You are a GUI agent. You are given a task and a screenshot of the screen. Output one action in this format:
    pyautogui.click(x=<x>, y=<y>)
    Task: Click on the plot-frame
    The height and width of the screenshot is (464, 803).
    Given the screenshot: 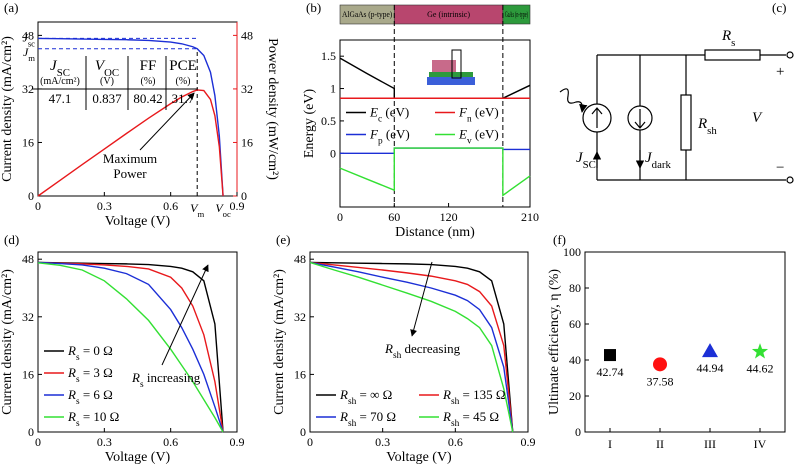 What is the action you would take?
    pyautogui.click(x=685, y=342)
    